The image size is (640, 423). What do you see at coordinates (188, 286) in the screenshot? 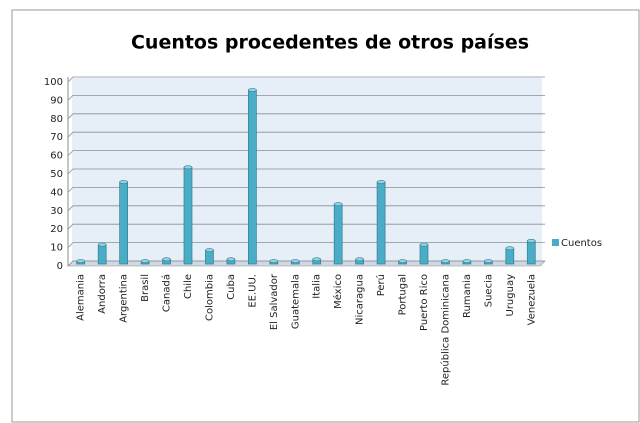
I see `x-tick-label: Chile` at bounding box center [188, 286].